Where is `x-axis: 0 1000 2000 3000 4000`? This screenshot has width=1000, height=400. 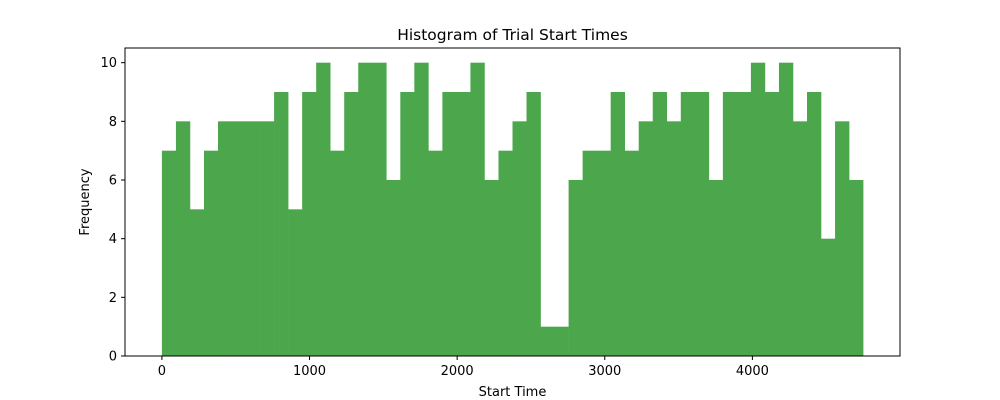 x-axis: 0 1000 2000 3000 4000 is located at coordinates (463, 367).